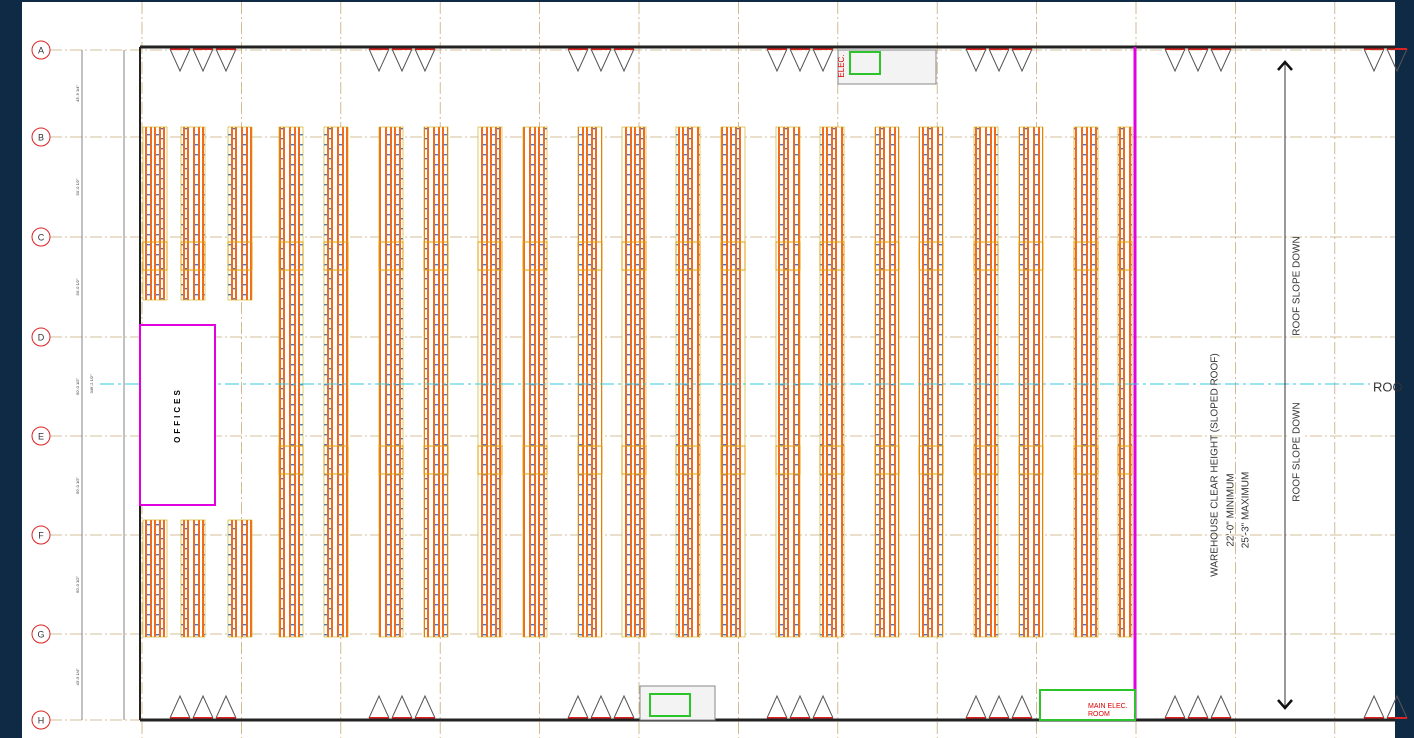  Describe the element at coordinates (1388, 386) in the screenshot. I see `roof-note: ROO` at that location.